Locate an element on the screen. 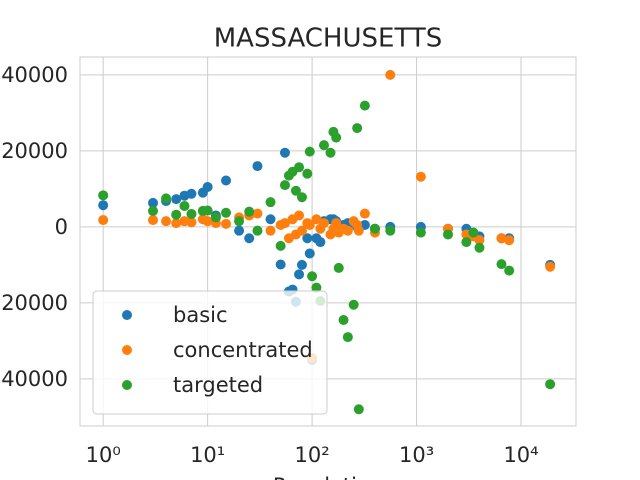  legend: basic concentrated targeted is located at coordinates (210, 352).